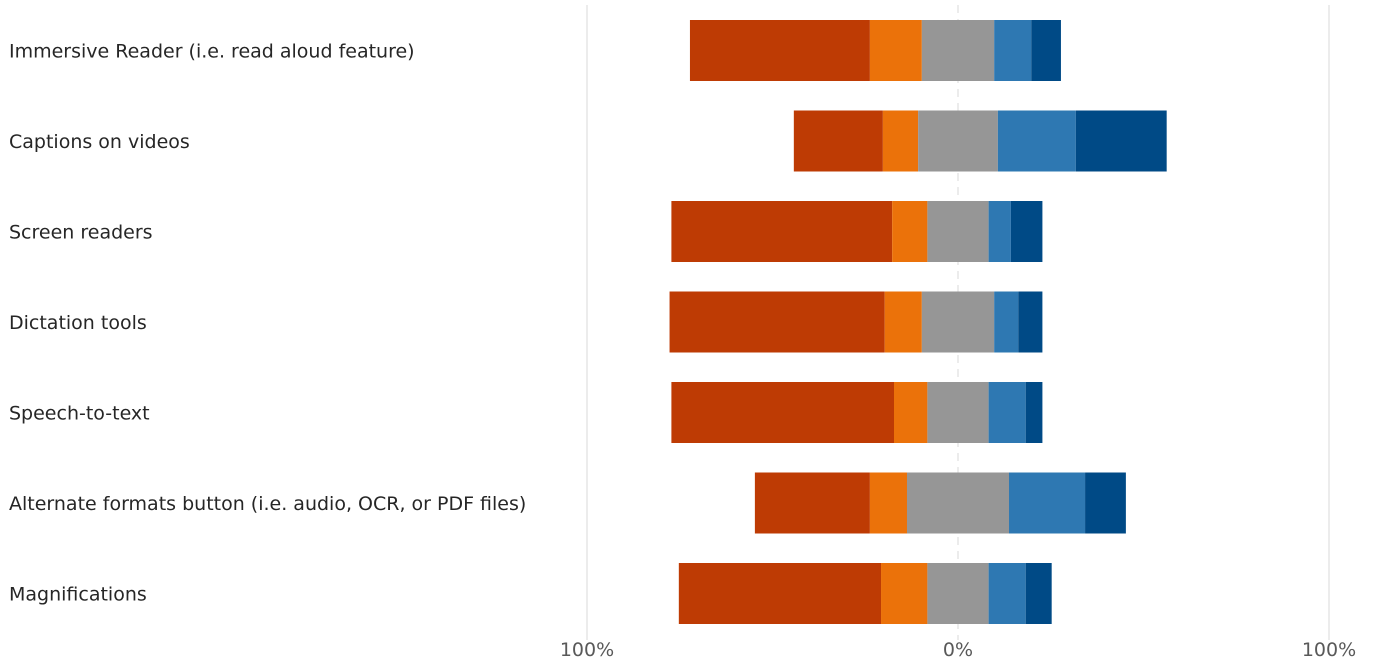 Image resolution: width=1375 pixels, height=664 pixels. I want to click on category-label: Speech-to-text, so click(79, 414).